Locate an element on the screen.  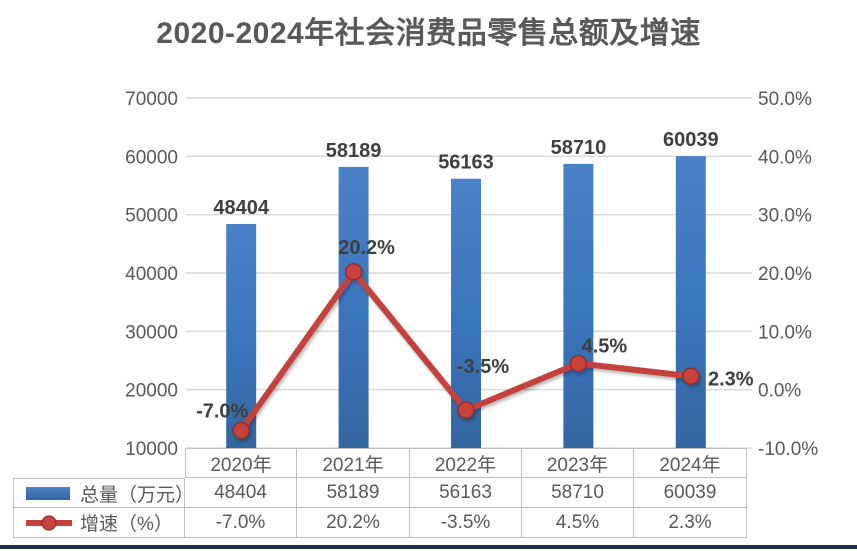
bar-2020年 is located at coordinates (241, 335).